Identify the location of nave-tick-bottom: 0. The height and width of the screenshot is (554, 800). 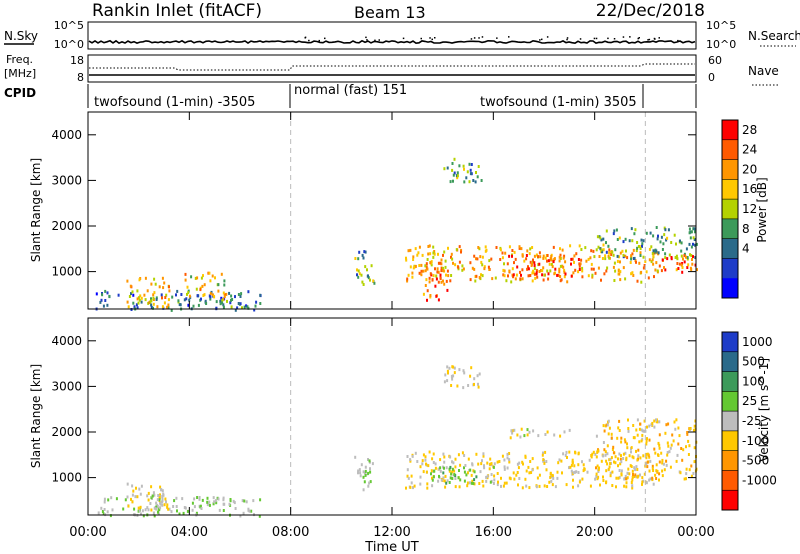
(711, 77).